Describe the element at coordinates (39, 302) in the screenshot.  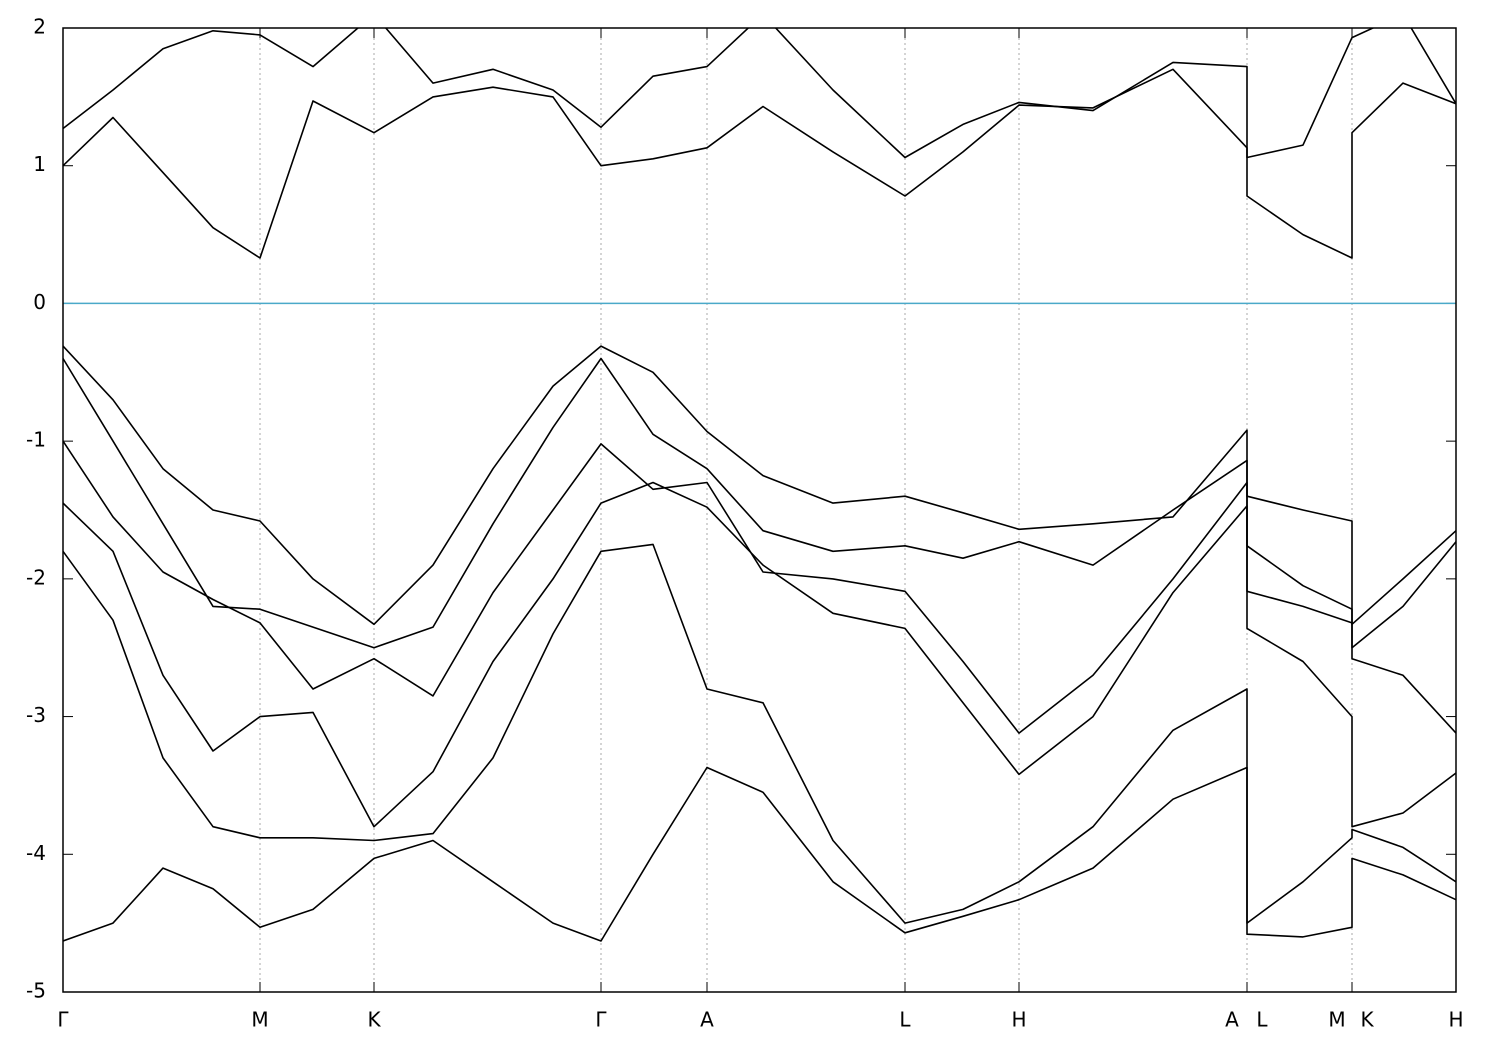
I see `y-tick-label: 0` at that location.